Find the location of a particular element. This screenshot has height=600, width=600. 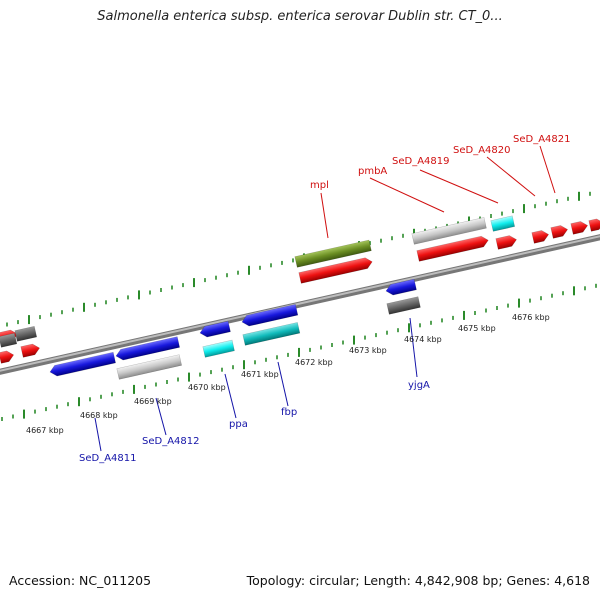

gene-label-yjgA: yjgA is located at coordinates (419, 385).